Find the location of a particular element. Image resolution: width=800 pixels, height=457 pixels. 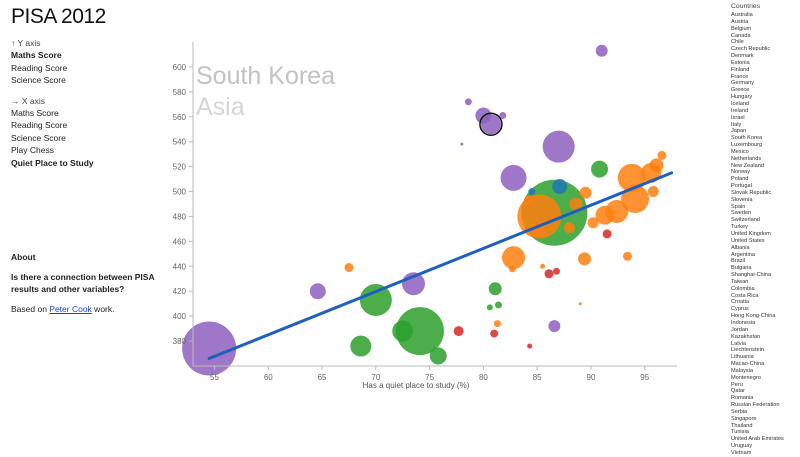

country-item: Thailand is located at coordinates (742, 425).